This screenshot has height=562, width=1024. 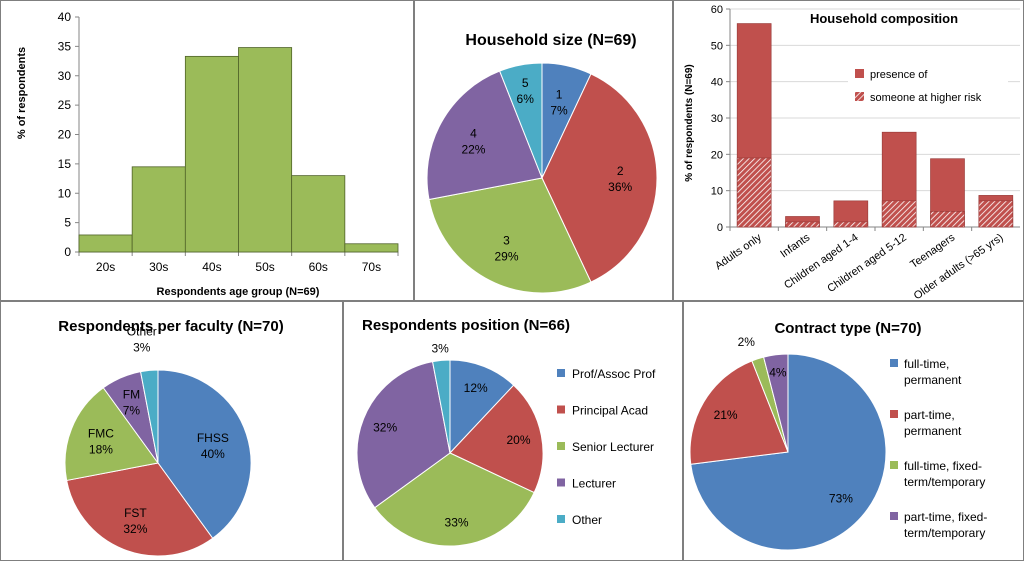 I want to click on x-tick-label: Adults only, so click(x=738, y=251).